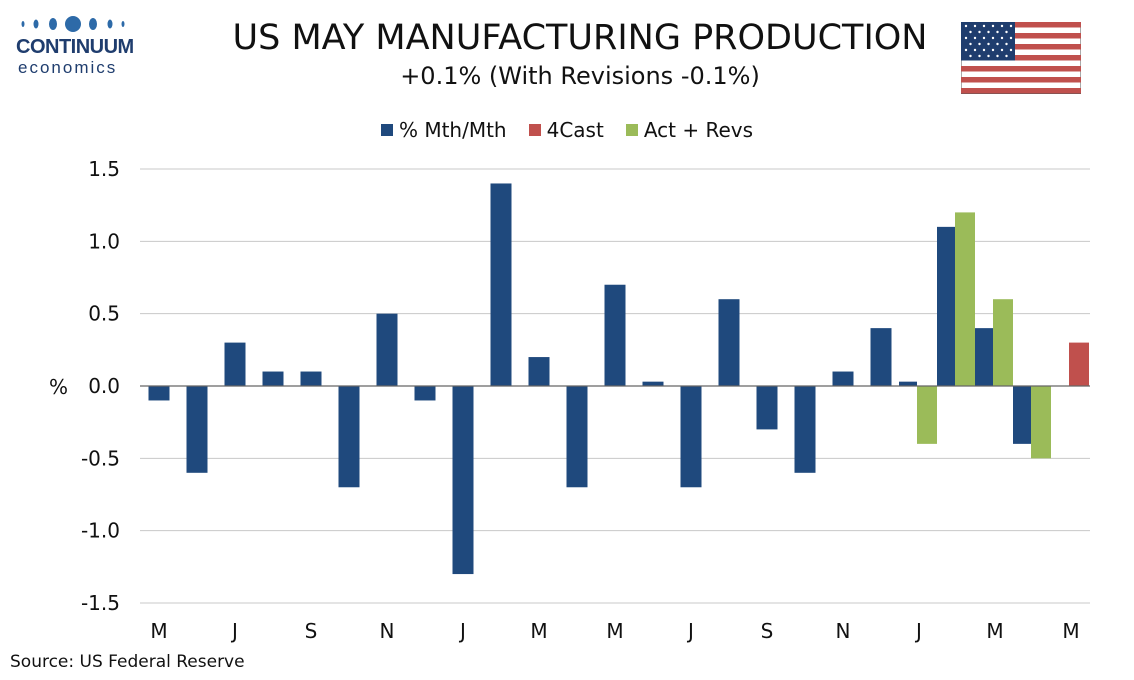 This screenshot has width=1134, height=680. Describe the element at coordinates (75, 47) in the screenshot. I see `logo-name: CONTINUUM` at that location.